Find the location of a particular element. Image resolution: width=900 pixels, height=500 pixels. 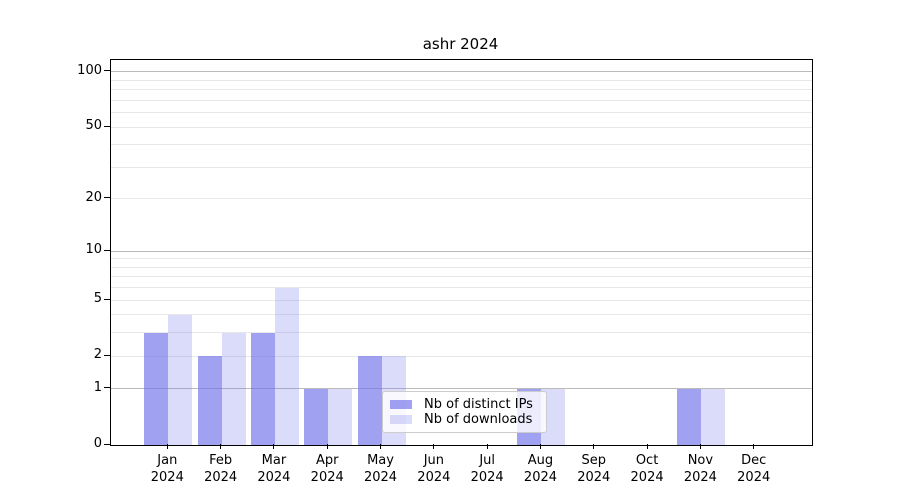

bar-mar-distinct-ips is located at coordinates (262, 388).